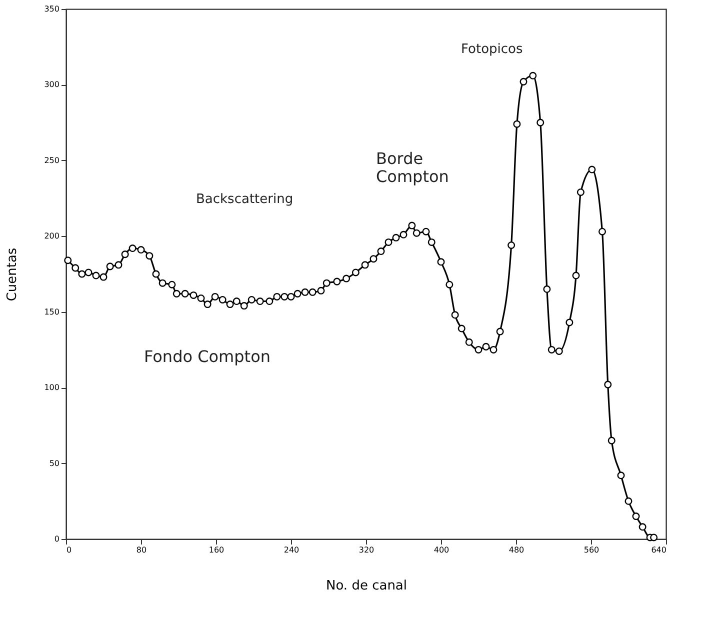  Describe the element at coordinates (12, 275) in the screenshot. I see `y-axis-title: Cuentas` at that location.